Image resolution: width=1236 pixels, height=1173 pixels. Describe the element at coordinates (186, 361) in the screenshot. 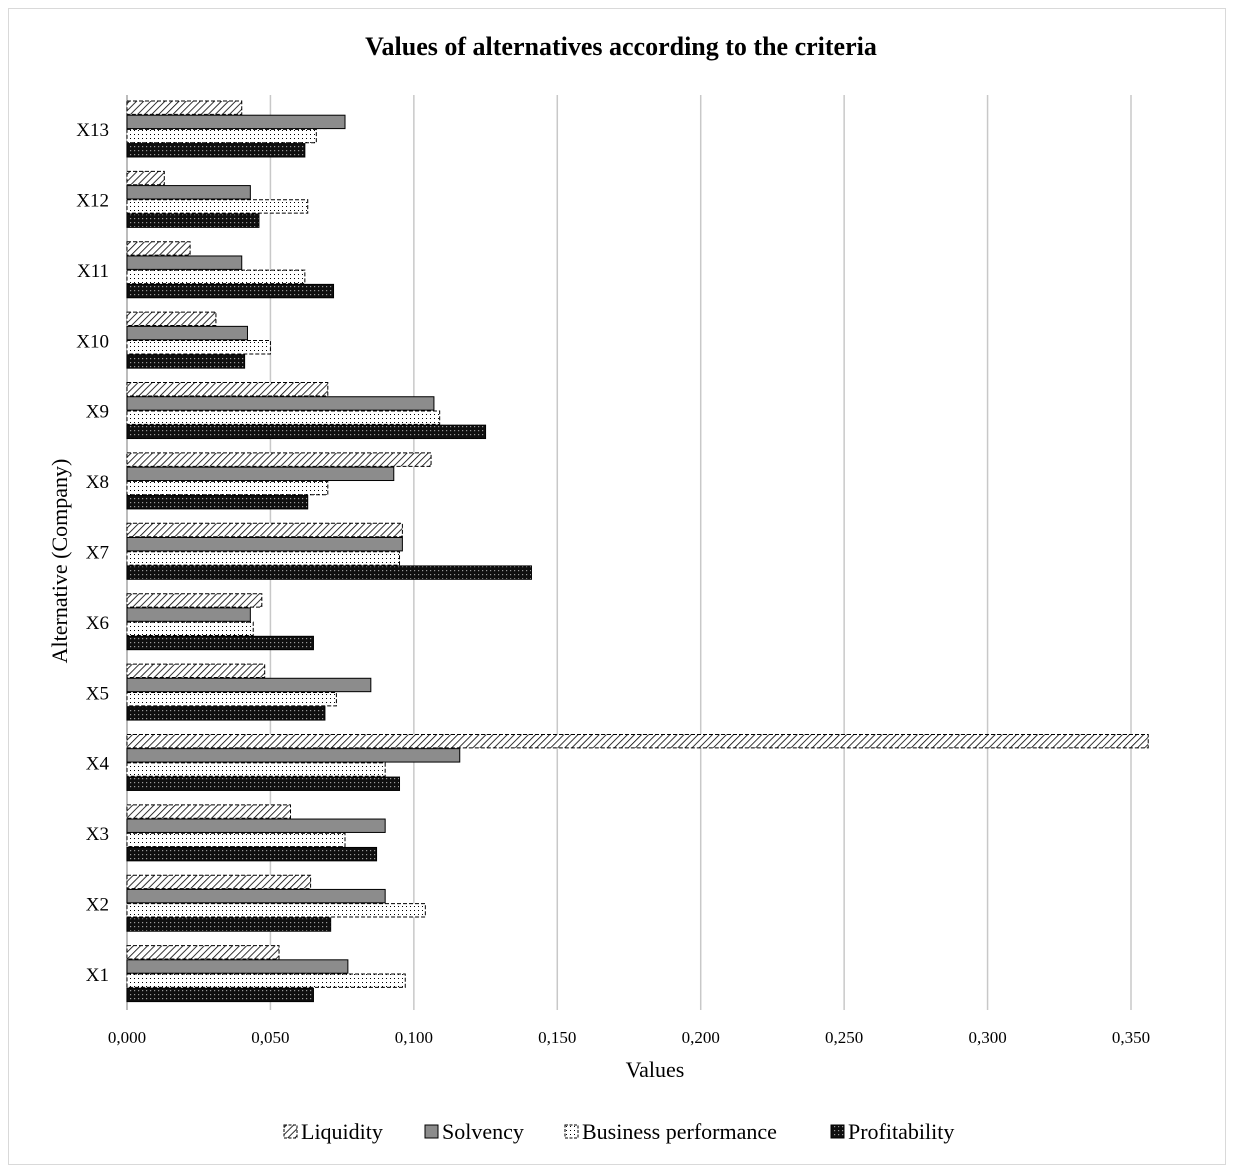

I see `bar-profitability-x10` at that location.